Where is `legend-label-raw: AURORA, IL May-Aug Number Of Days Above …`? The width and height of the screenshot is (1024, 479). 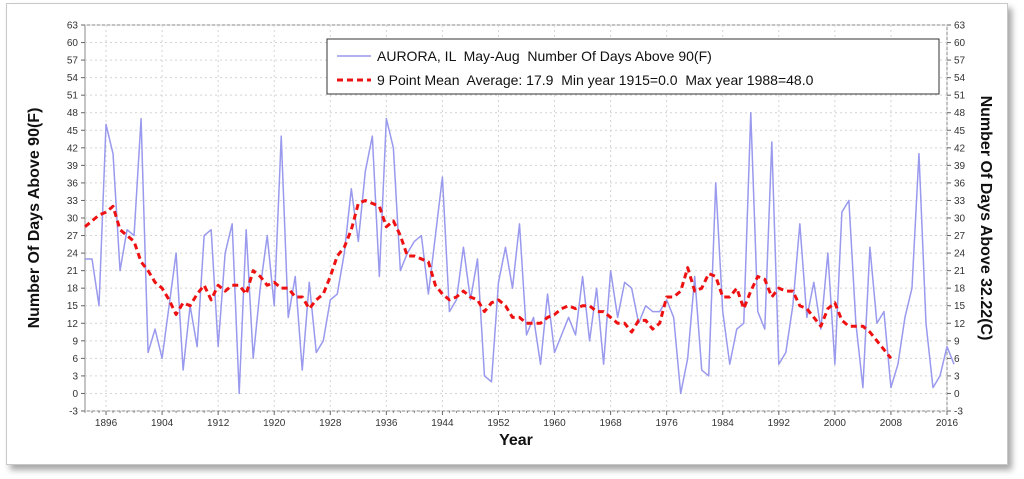 legend-label-raw: AURORA, IL May-Aug Number Of Days Above … is located at coordinates (544, 56).